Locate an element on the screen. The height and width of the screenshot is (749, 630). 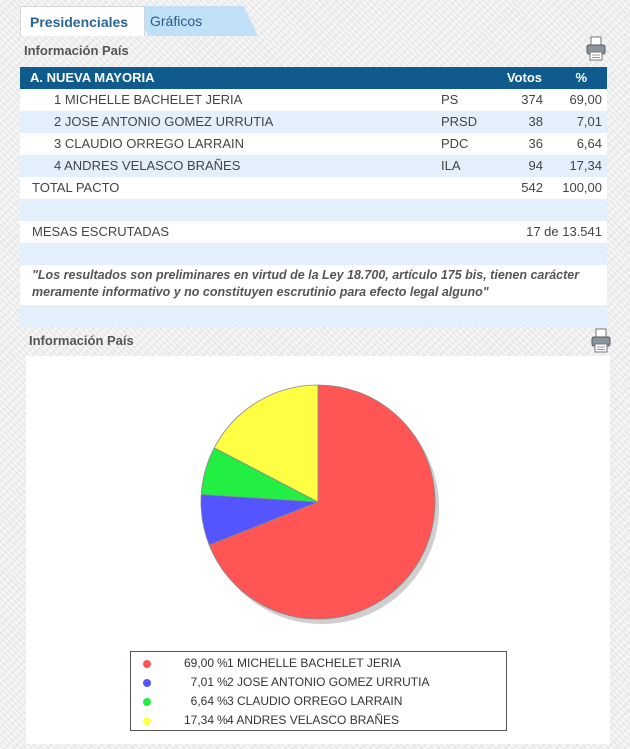
candidate-pct: 69,00 is located at coordinates (585, 99).